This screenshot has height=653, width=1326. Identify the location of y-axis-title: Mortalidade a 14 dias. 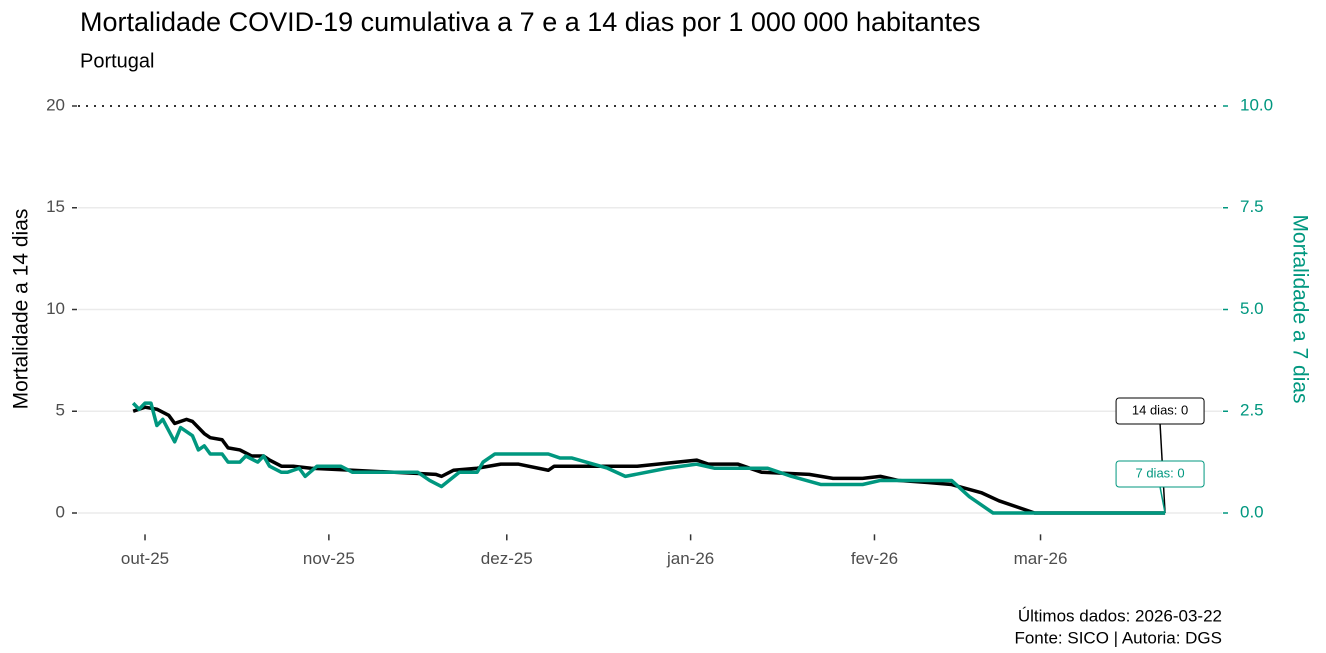
(21, 309).